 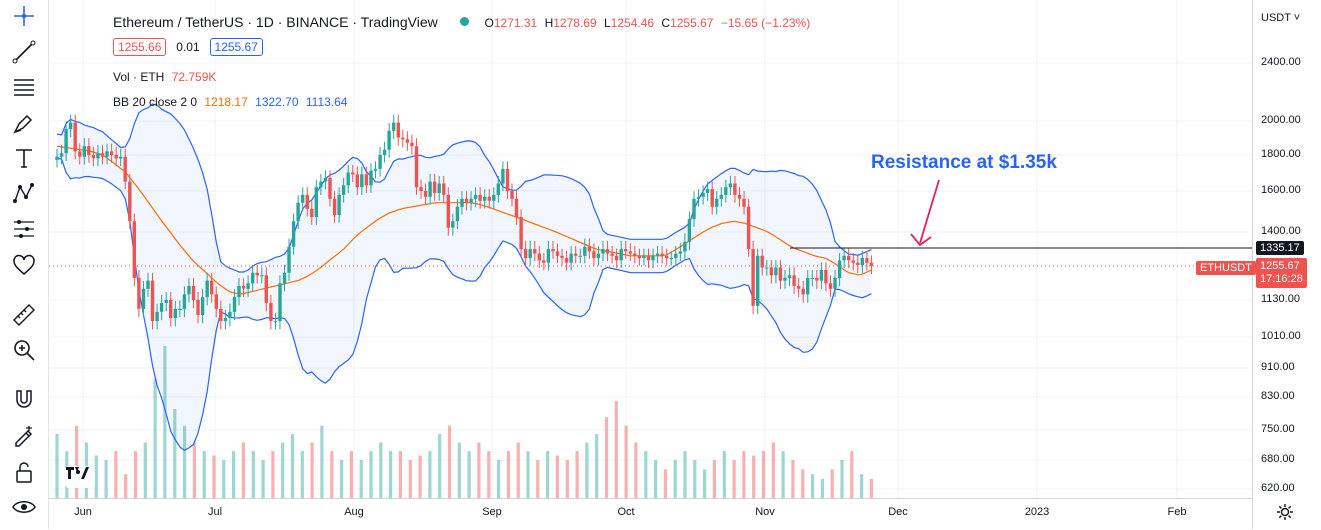 I want to click on cursor-icon, so click(x=24, y=16).